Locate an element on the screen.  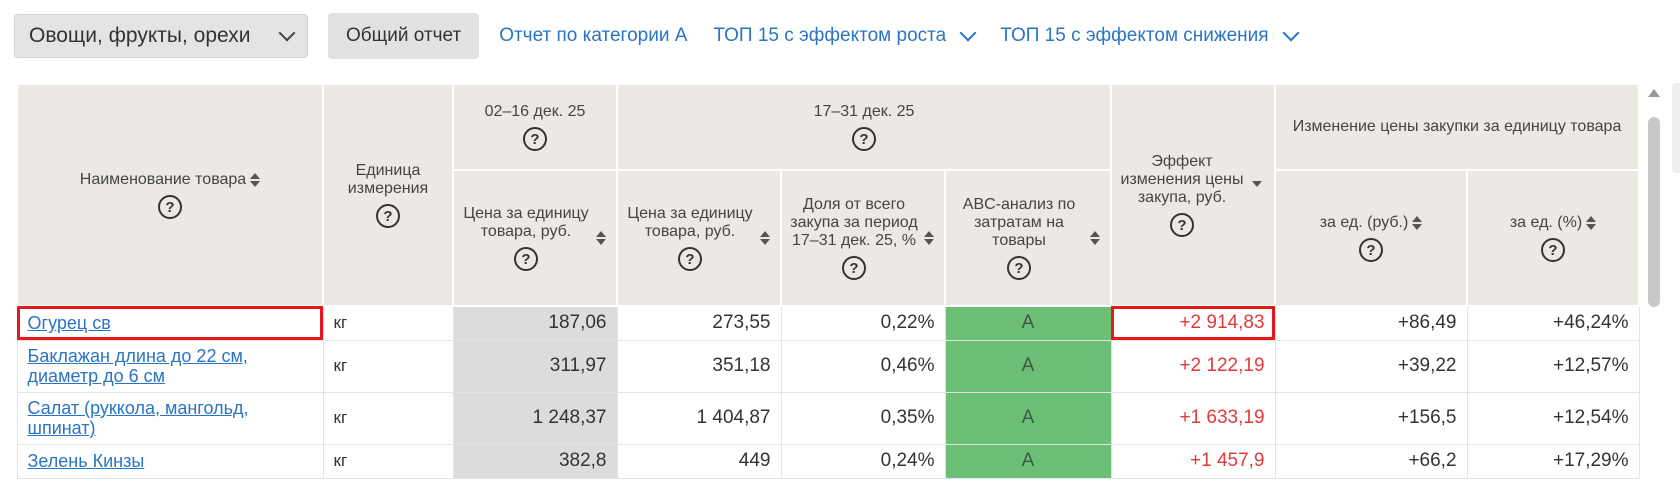
share-cell: 0,24% is located at coordinates (863, 461).